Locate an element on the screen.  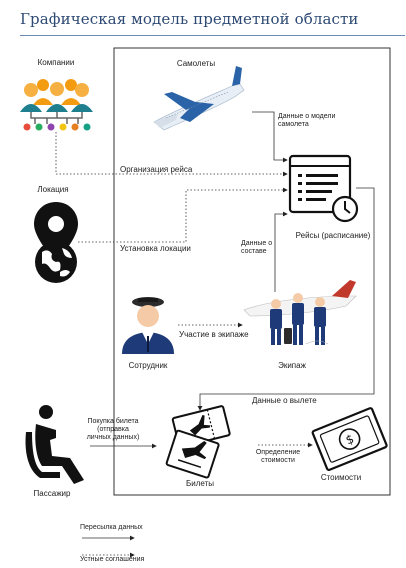
schedule-icon is located at coordinates (323, 188).